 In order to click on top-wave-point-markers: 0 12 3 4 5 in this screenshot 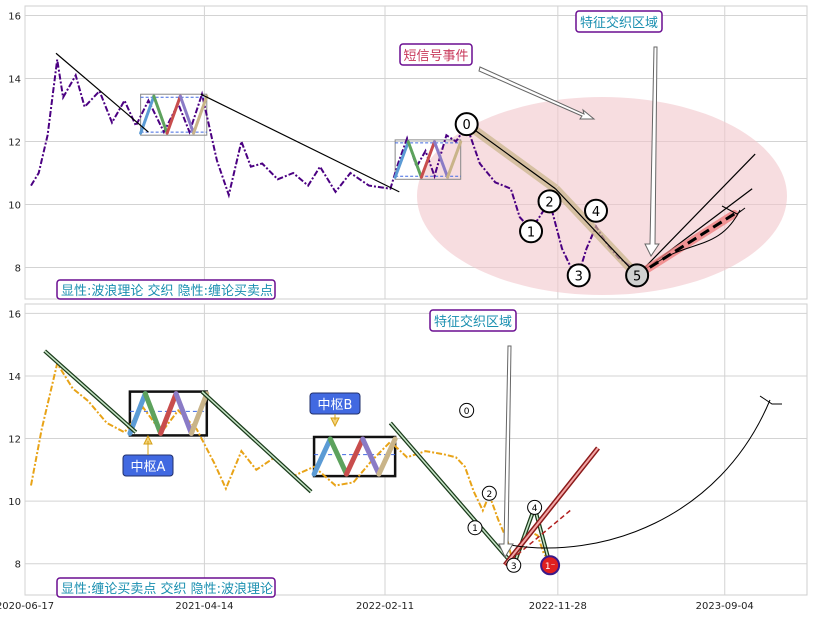, I will do `click(552, 200)`.